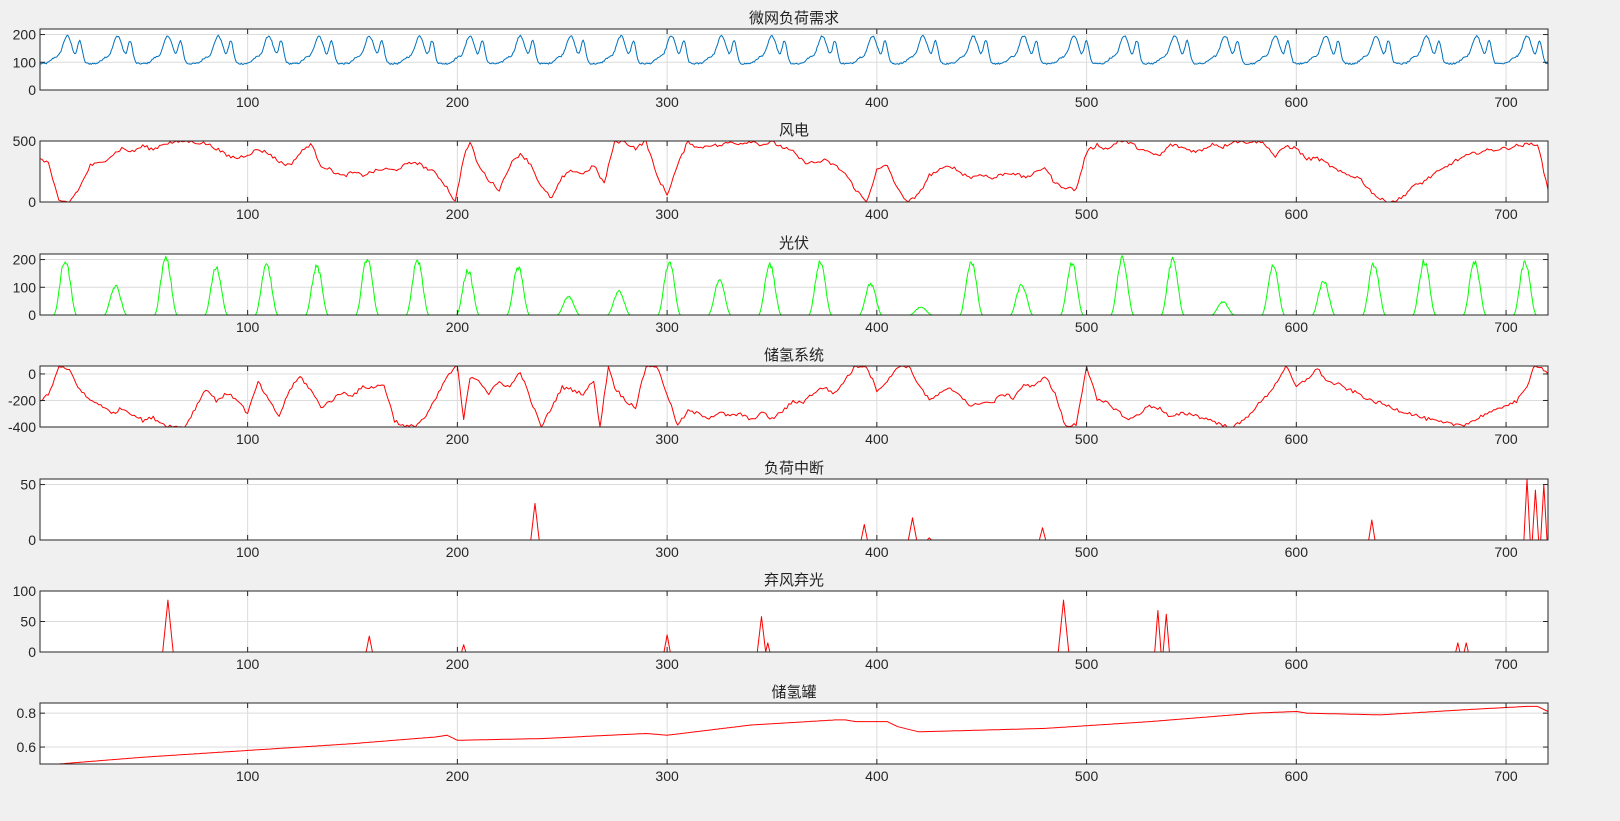 Image resolution: width=1620 pixels, height=821 pixels. I want to click on subplot-title: 负荷中断, so click(794, 468).